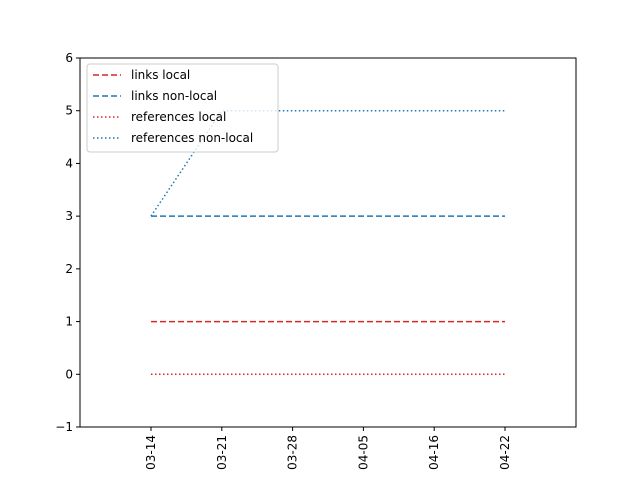 This screenshot has width=640, height=480. What do you see at coordinates (64, 427) in the screenshot?
I see `y-tick-label: −1` at bounding box center [64, 427].